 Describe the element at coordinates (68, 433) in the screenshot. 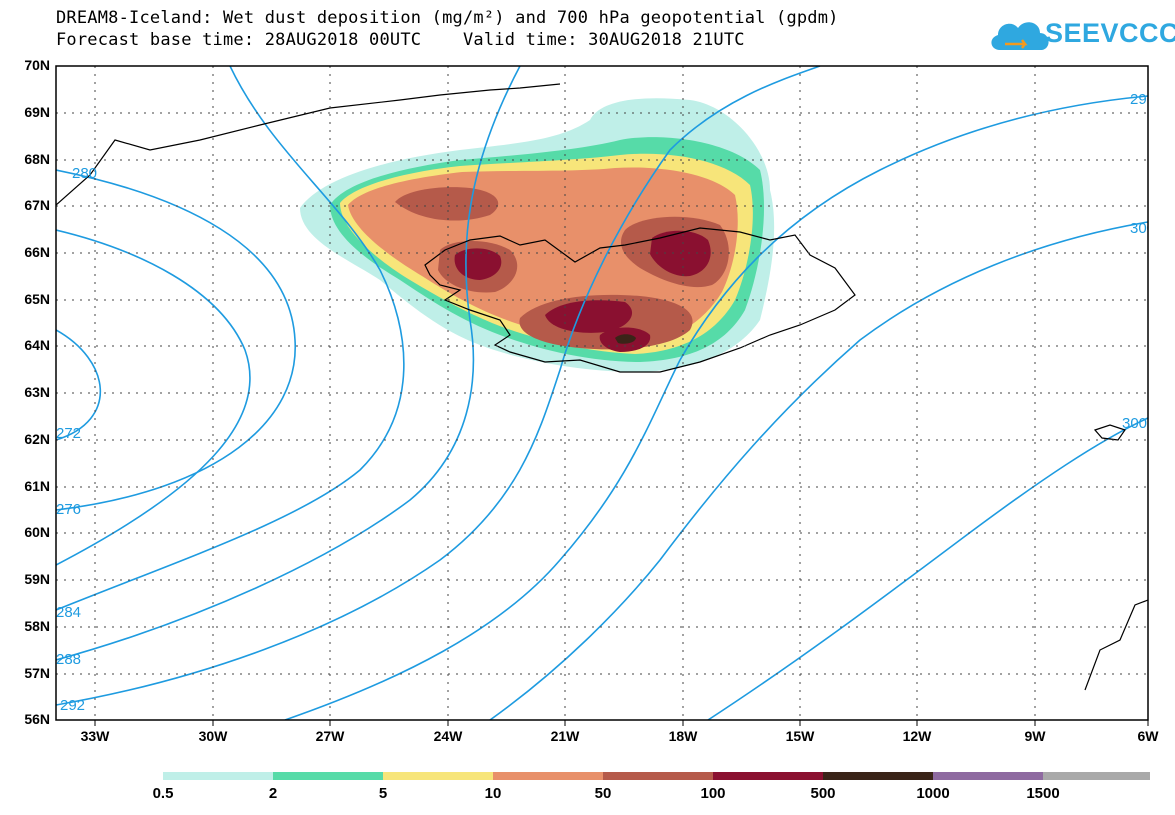

I see `contour-label: 272` at that location.